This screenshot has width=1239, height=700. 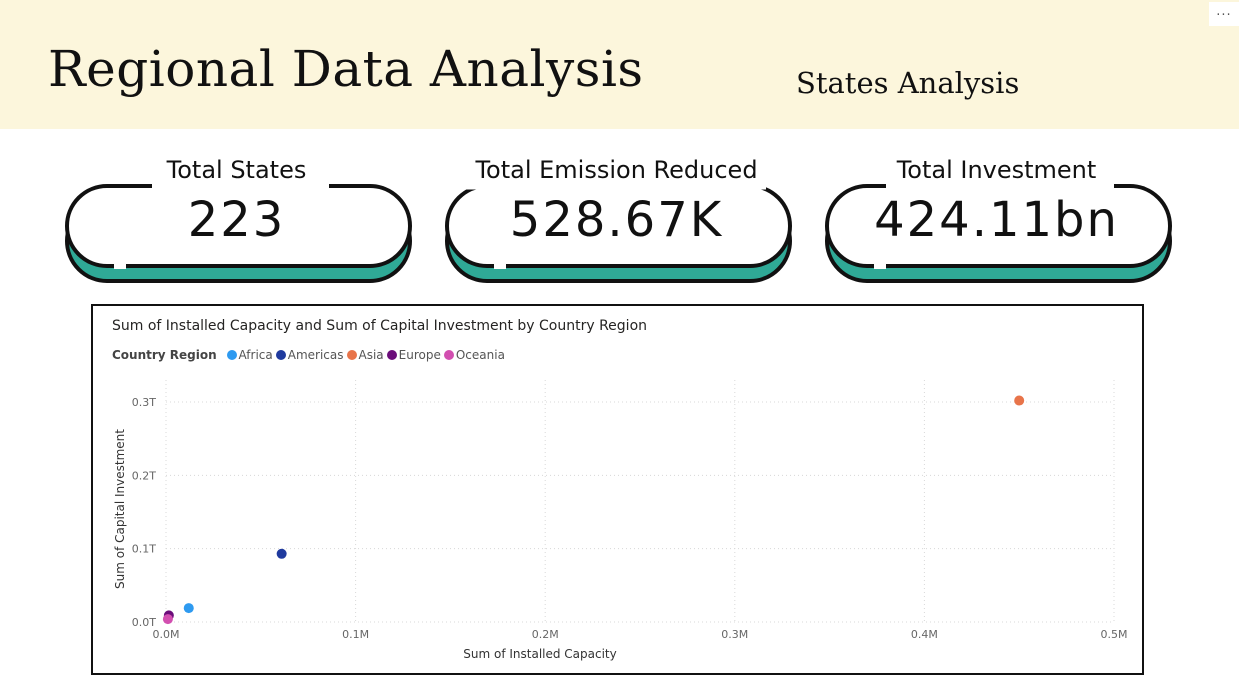 What do you see at coordinates (315, 355) in the screenshot?
I see `legend-label: Americas` at bounding box center [315, 355].